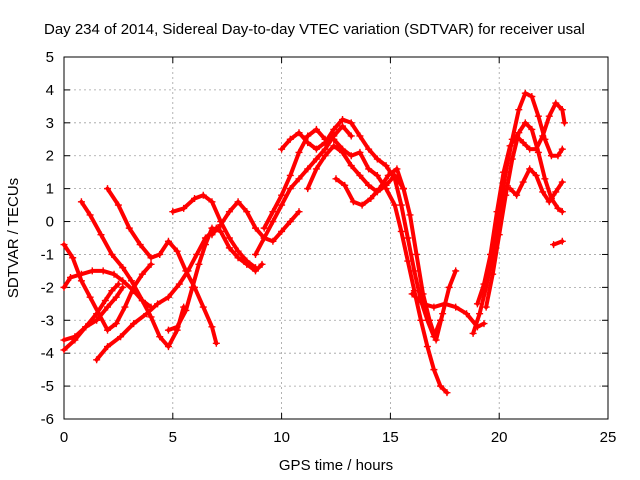 This screenshot has width=640, height=480. What do you see at coordinates (50, 189) in the screenshot?
I see `y-tick-label: 1` at bounding box center [50, 189].